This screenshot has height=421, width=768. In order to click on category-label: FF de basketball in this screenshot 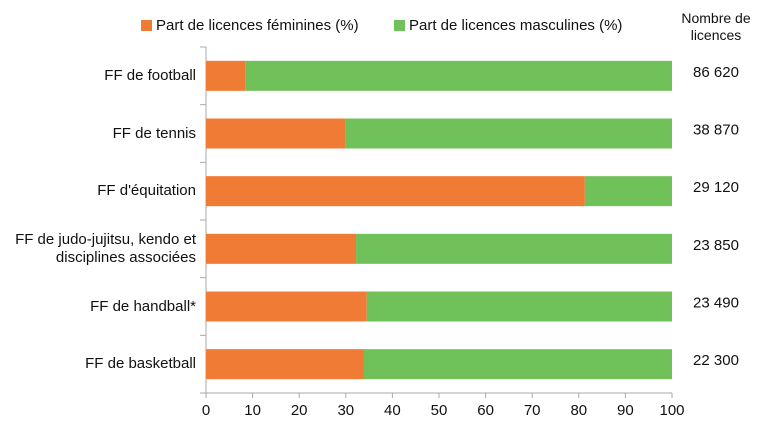, I will do `click(140, 364)`.